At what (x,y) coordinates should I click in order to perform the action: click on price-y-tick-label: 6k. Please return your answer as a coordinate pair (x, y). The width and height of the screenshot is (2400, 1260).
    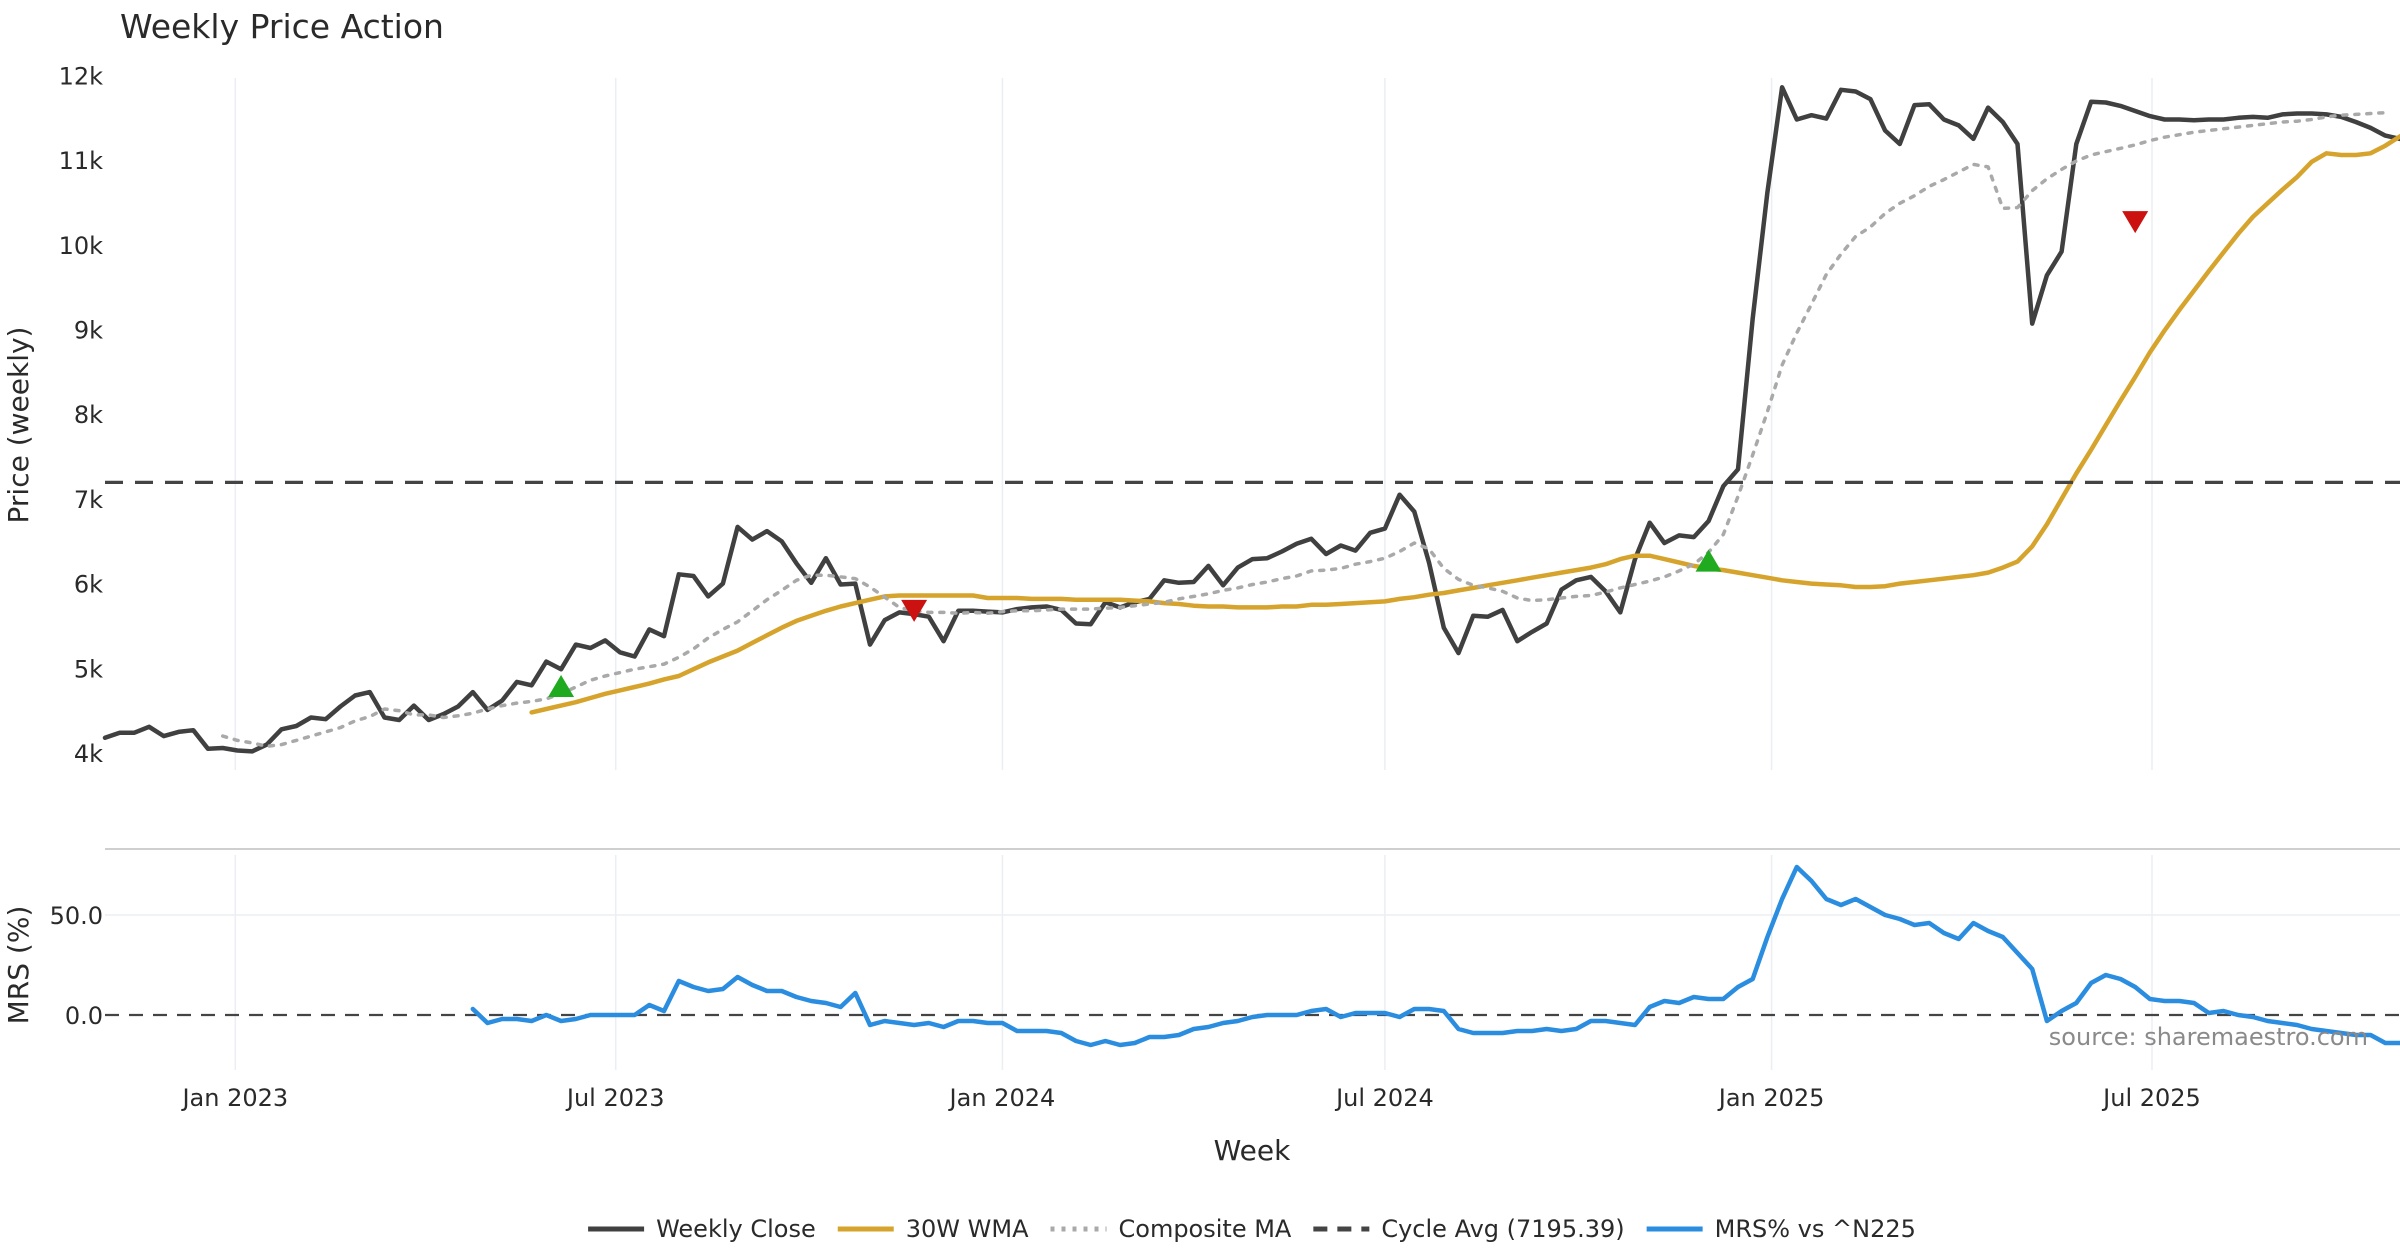
    Looking at the image, I should click on (88, 585).